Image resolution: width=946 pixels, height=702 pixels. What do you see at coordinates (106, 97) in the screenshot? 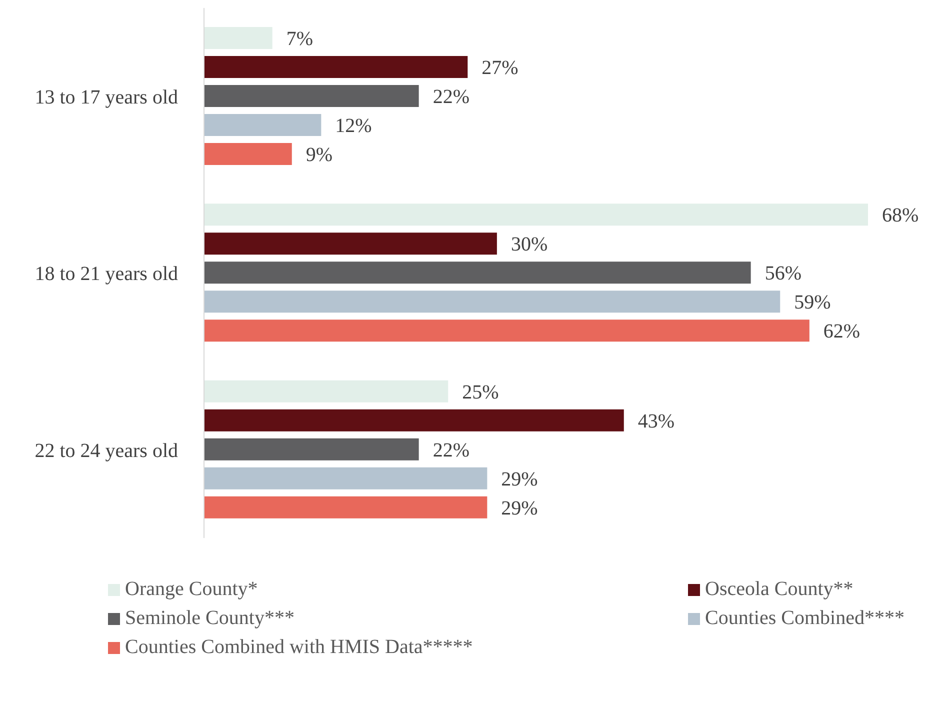
I see `y-tick-label: 13 to 17 years old` at bounding box center [106, 97].